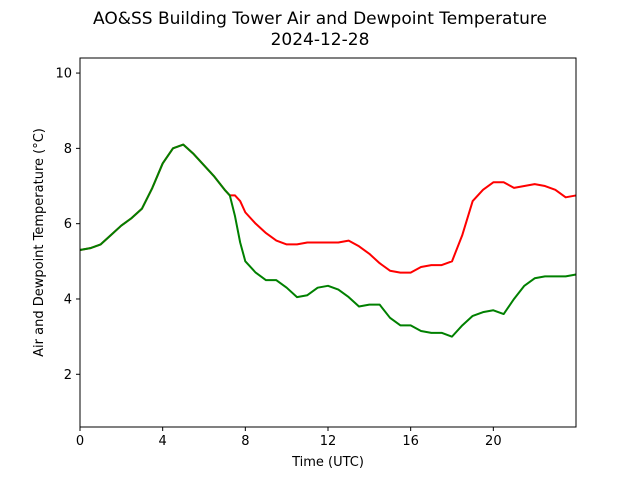 This screenshot has height=480, width=640. Describe the element at coordinates (163, 441) in the screenshot. I see `x-tick-label: 4` at that location.